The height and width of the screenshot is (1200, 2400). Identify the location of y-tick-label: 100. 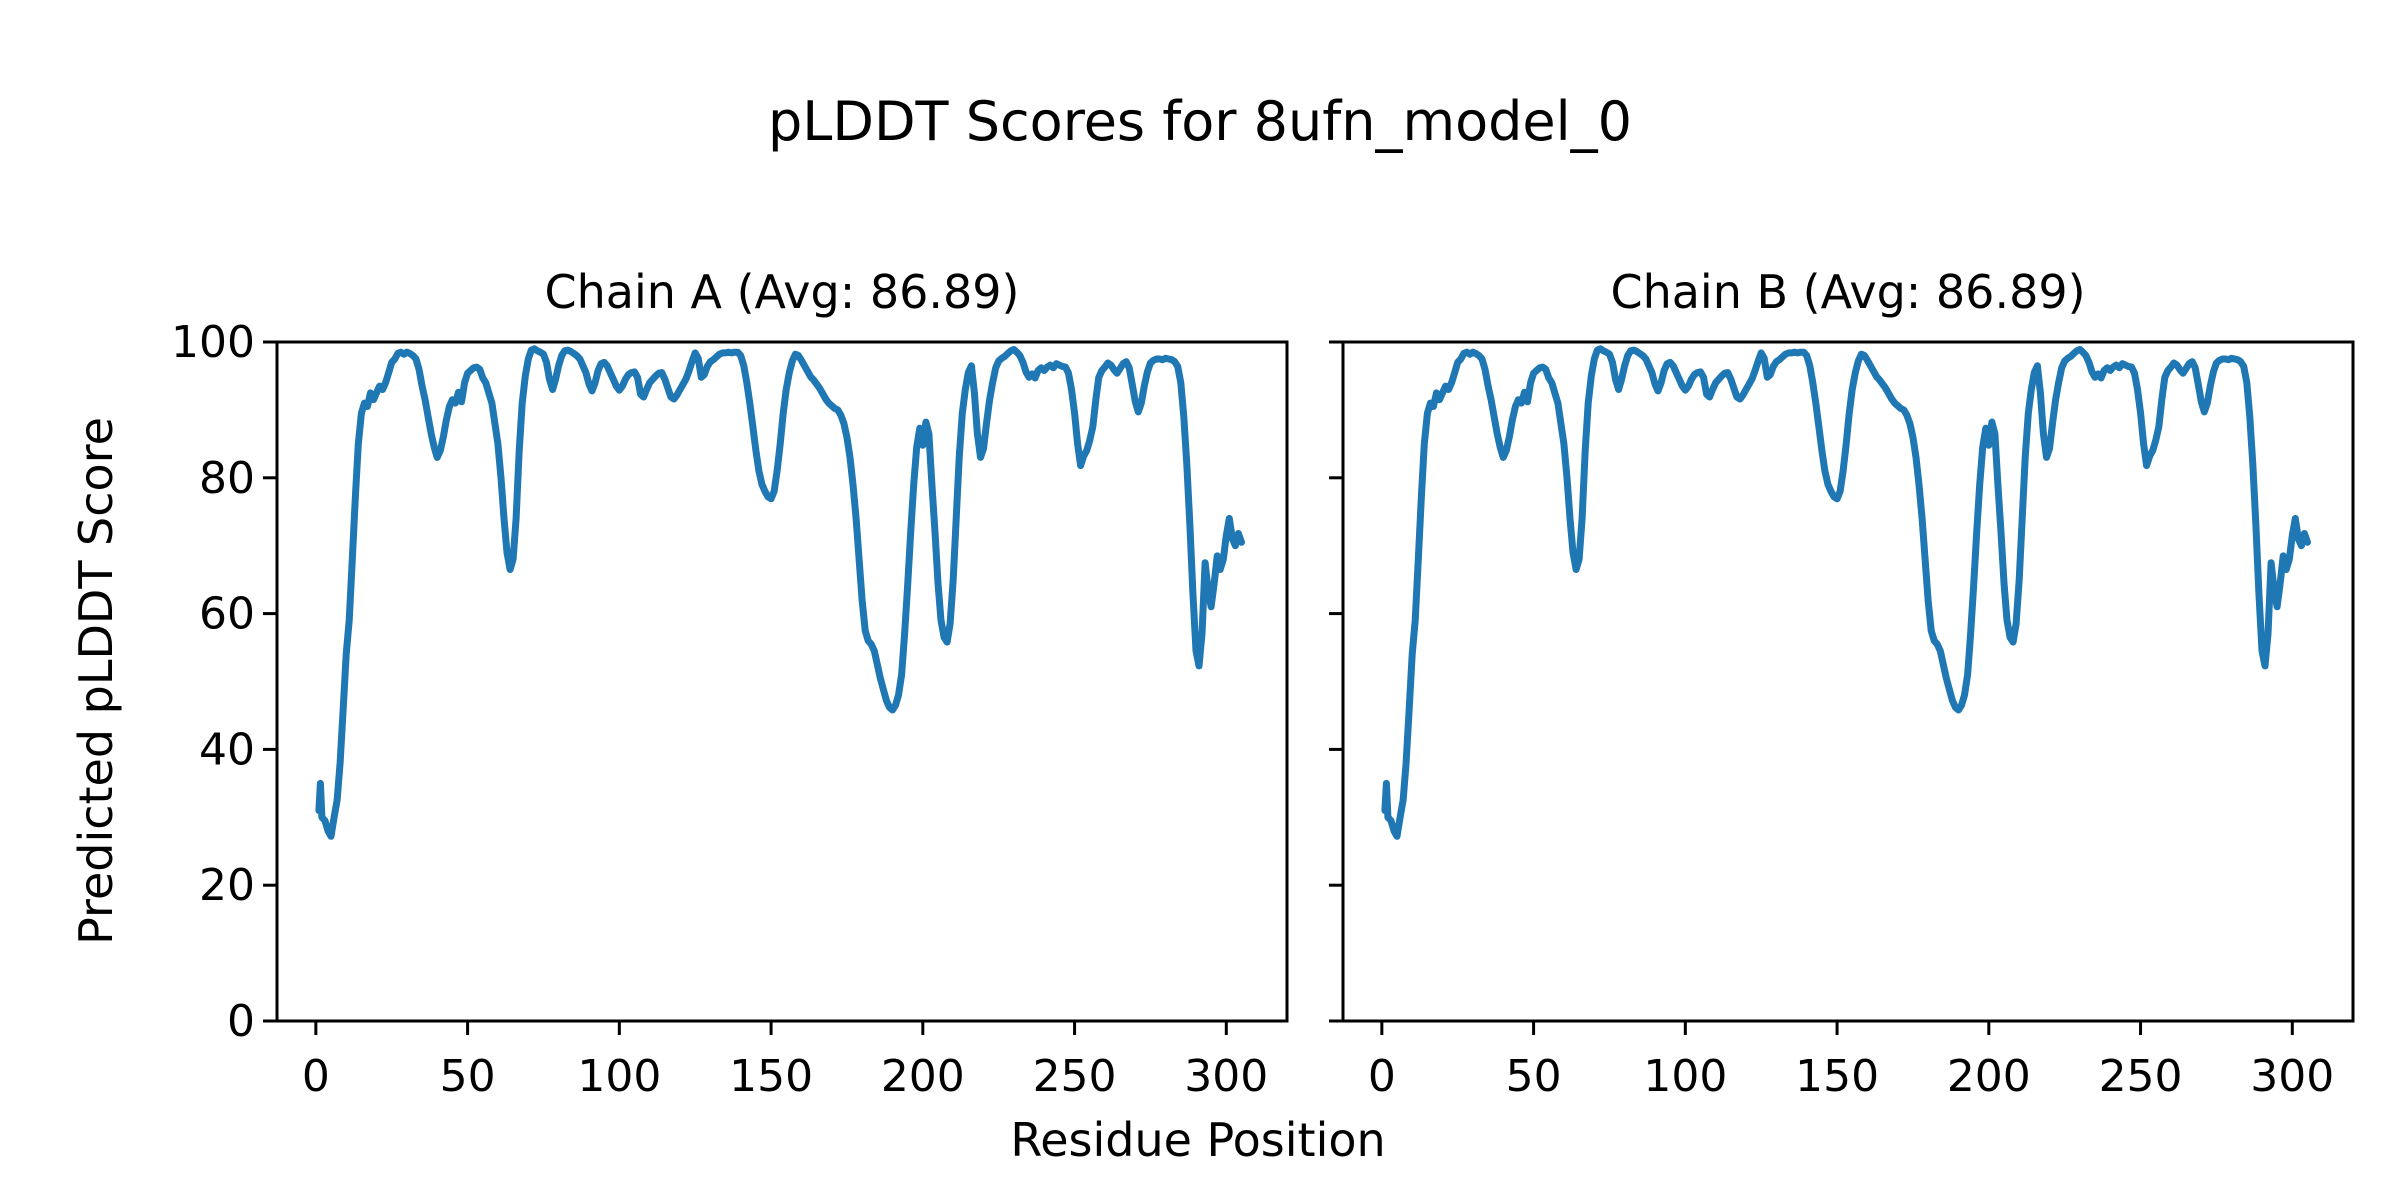
(213, 342).